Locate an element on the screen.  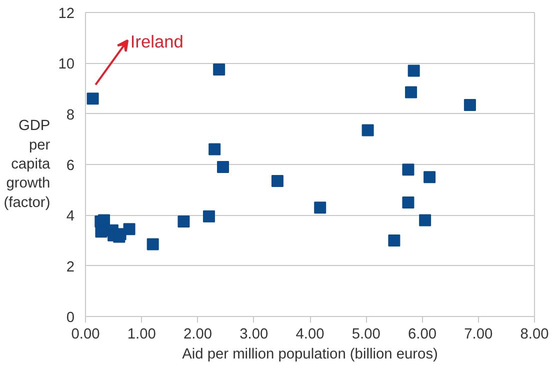
x-axis-title: Aid per million population (billion euros) is located at coordinates (310, 354).